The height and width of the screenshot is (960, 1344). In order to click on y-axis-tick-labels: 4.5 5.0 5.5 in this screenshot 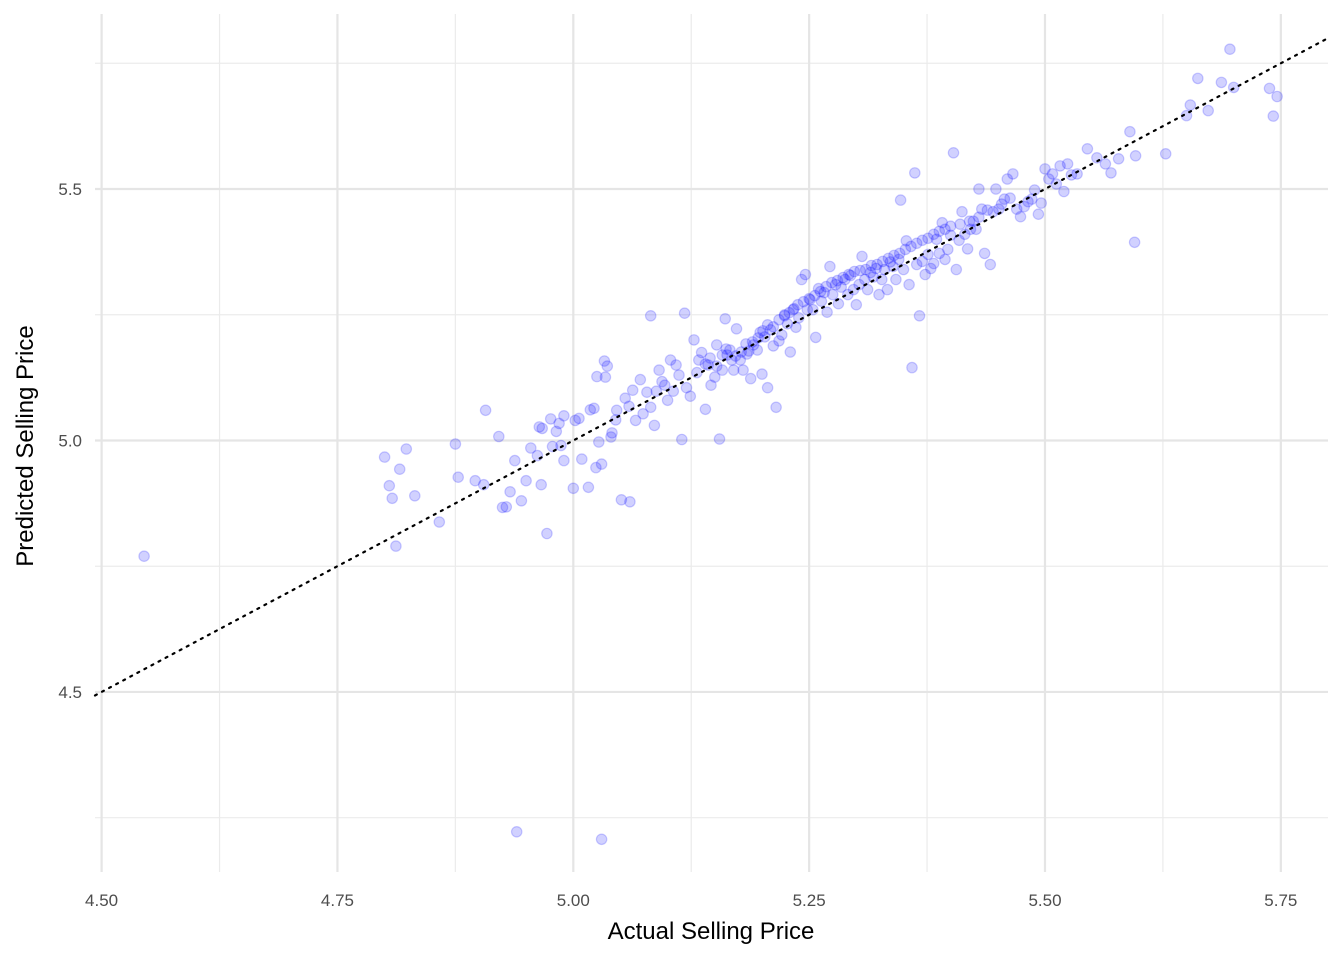, I will do `click(70, 441)`.